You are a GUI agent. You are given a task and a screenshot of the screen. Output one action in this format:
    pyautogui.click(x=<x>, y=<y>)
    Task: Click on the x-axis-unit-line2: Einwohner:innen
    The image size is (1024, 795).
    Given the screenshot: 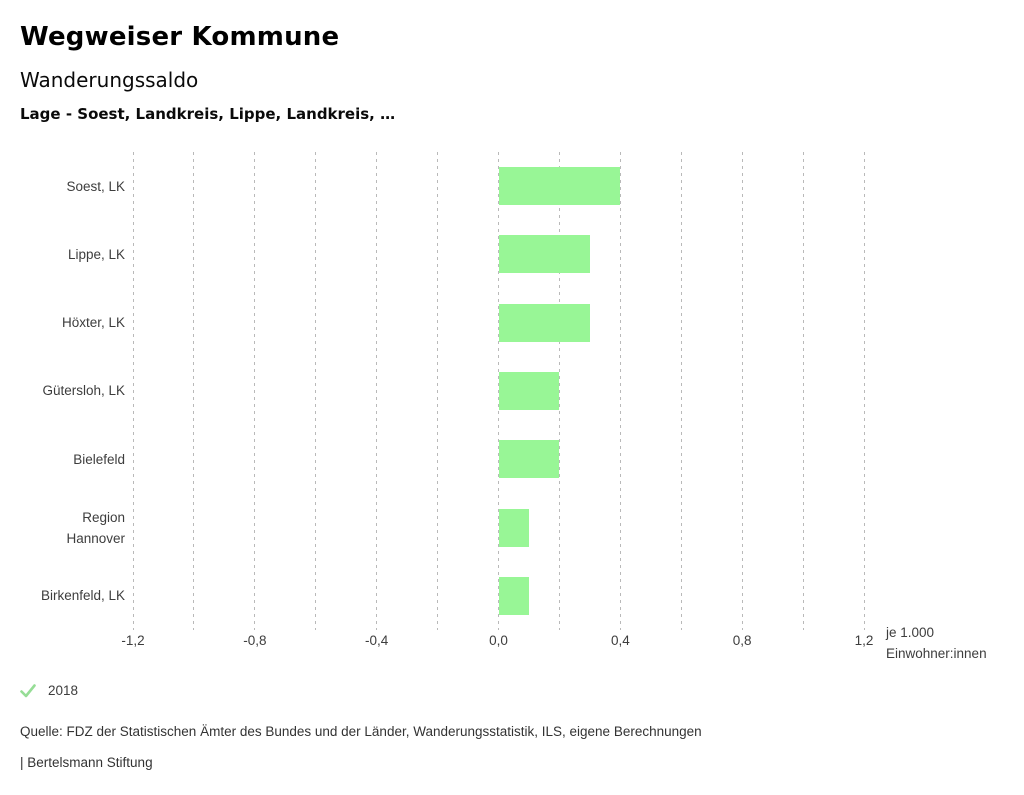 What is the action you would take?
    pyautogui.click(x=936, y=653)
    